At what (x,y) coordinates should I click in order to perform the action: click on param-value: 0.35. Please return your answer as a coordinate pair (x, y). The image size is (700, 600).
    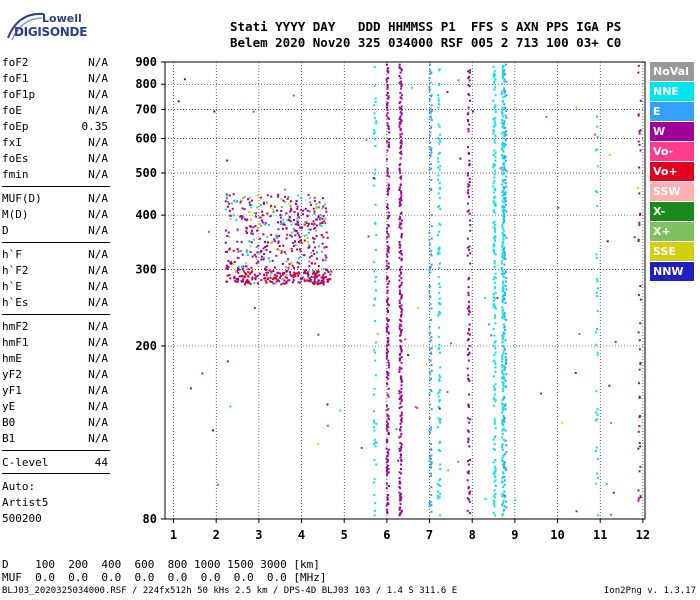
    Looking at the image, I should click on (95, 126).